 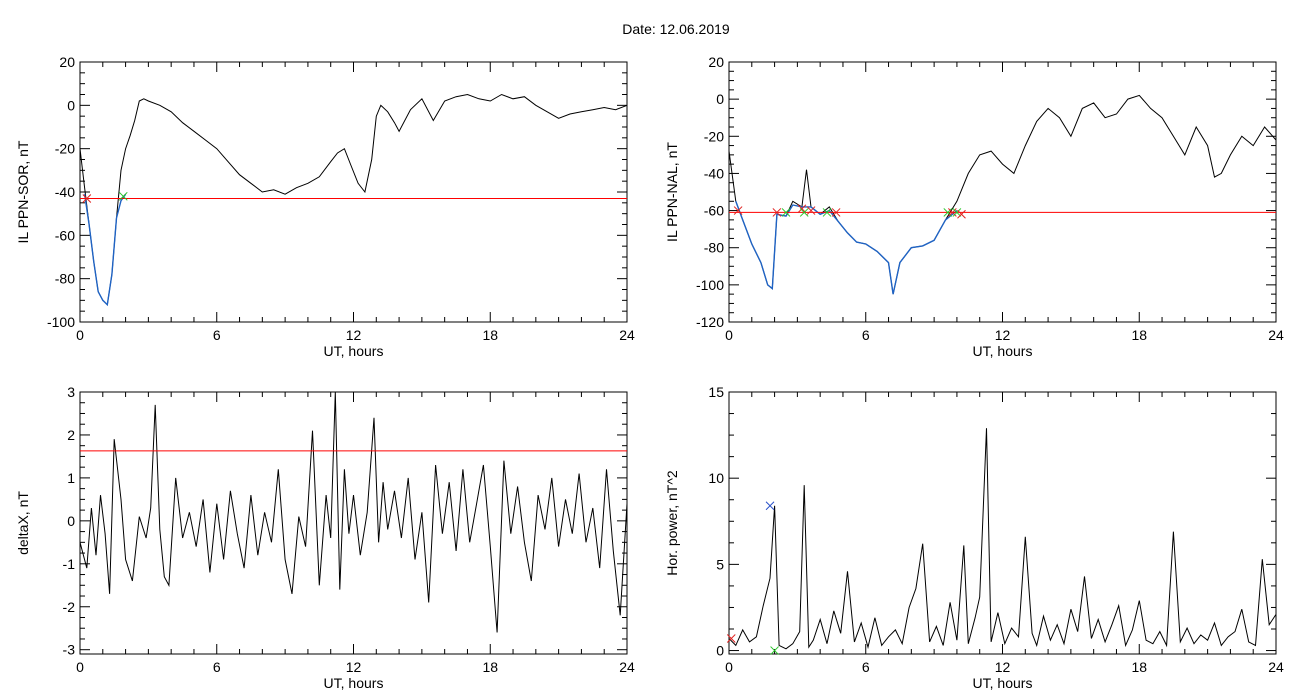 I want to click on y-axis-label: Hor. power, nT^2, so click(x=672, y=523).